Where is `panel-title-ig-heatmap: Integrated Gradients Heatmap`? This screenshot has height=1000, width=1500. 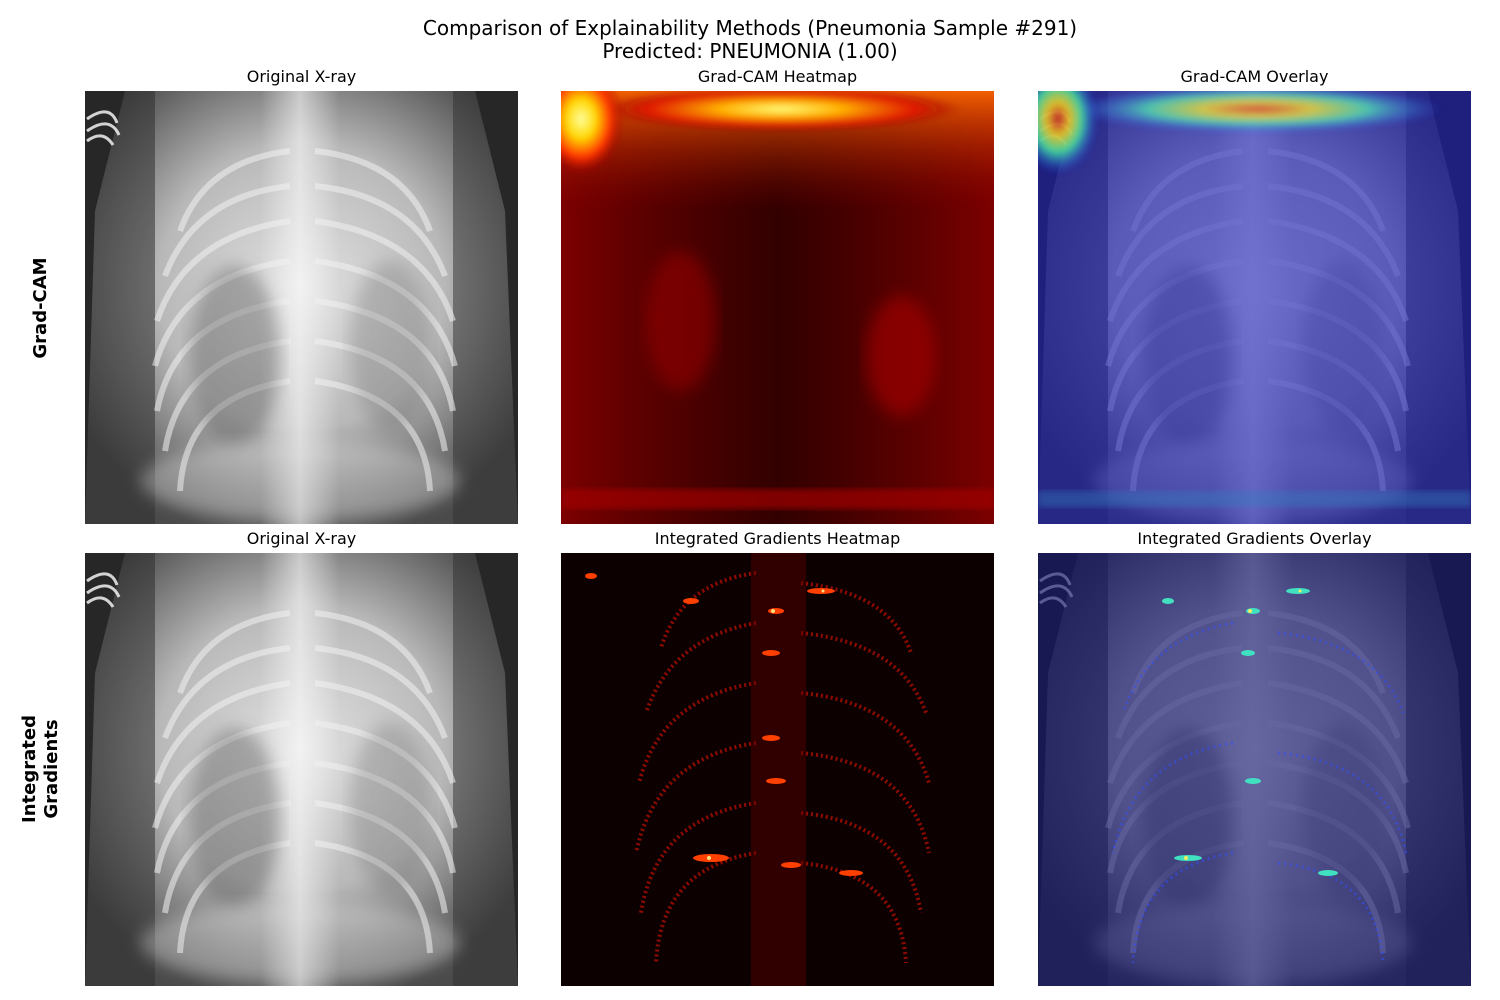 panel-title-ig-heatmap: Integrated Gradients Heatmap is located at coordinates (777, 538).